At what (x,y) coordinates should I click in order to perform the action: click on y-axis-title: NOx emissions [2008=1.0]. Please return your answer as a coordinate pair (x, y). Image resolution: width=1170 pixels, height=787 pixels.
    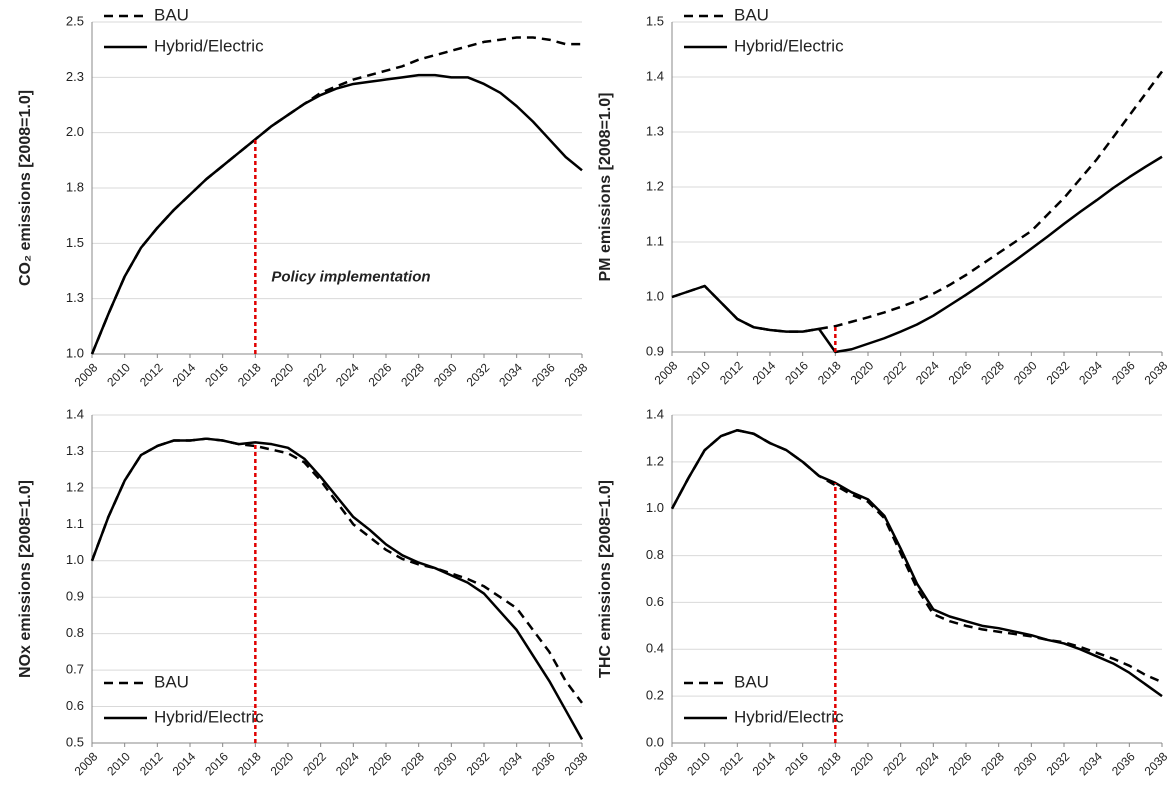
    Looking at the image, I should click on (25, 579).